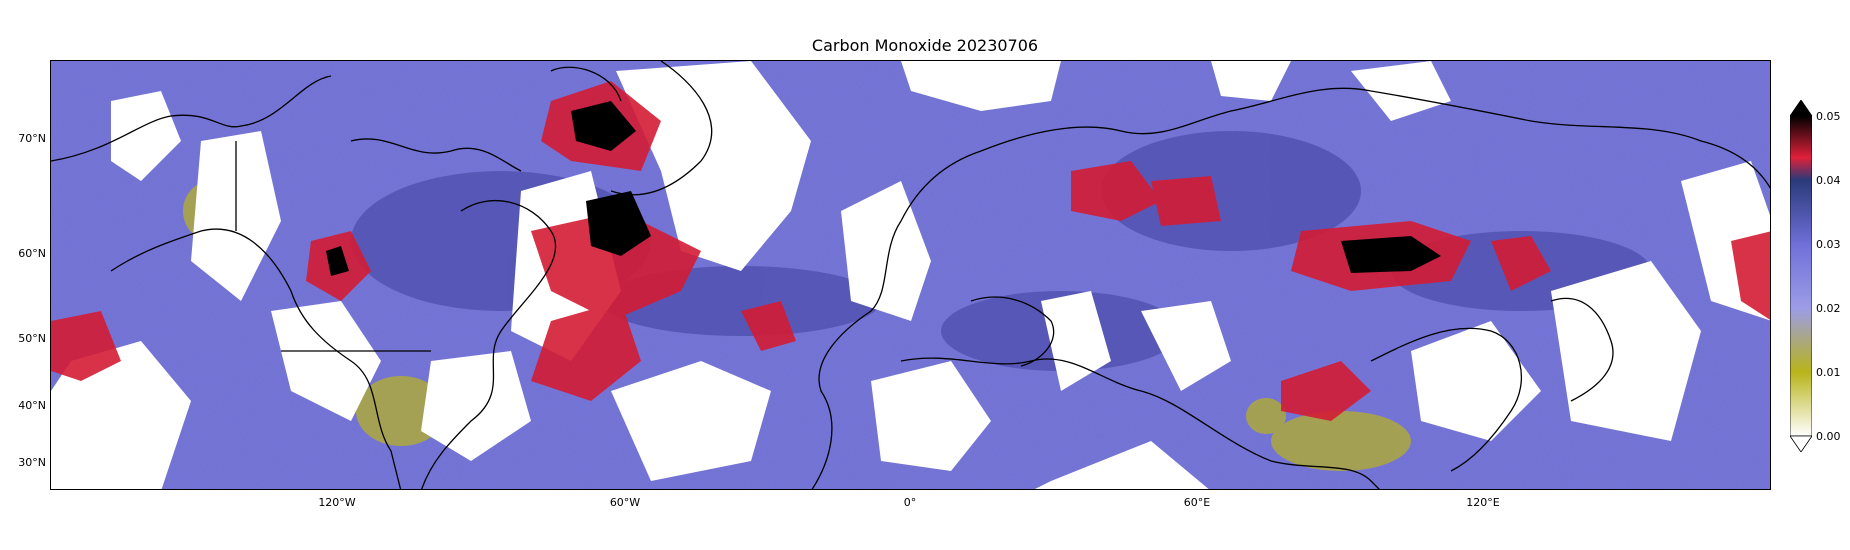  Describe the element at coordinates (32, 138) in the screenshot. I see `lat-label-70n: 70°N` at that location.